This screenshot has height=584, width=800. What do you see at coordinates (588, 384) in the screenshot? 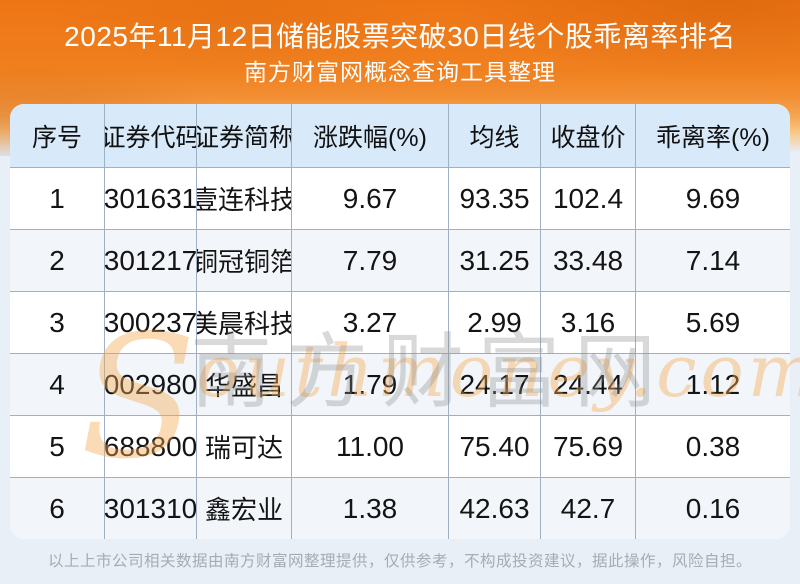
I see `table-cell: 24.44` at bounding box center [588, 384].